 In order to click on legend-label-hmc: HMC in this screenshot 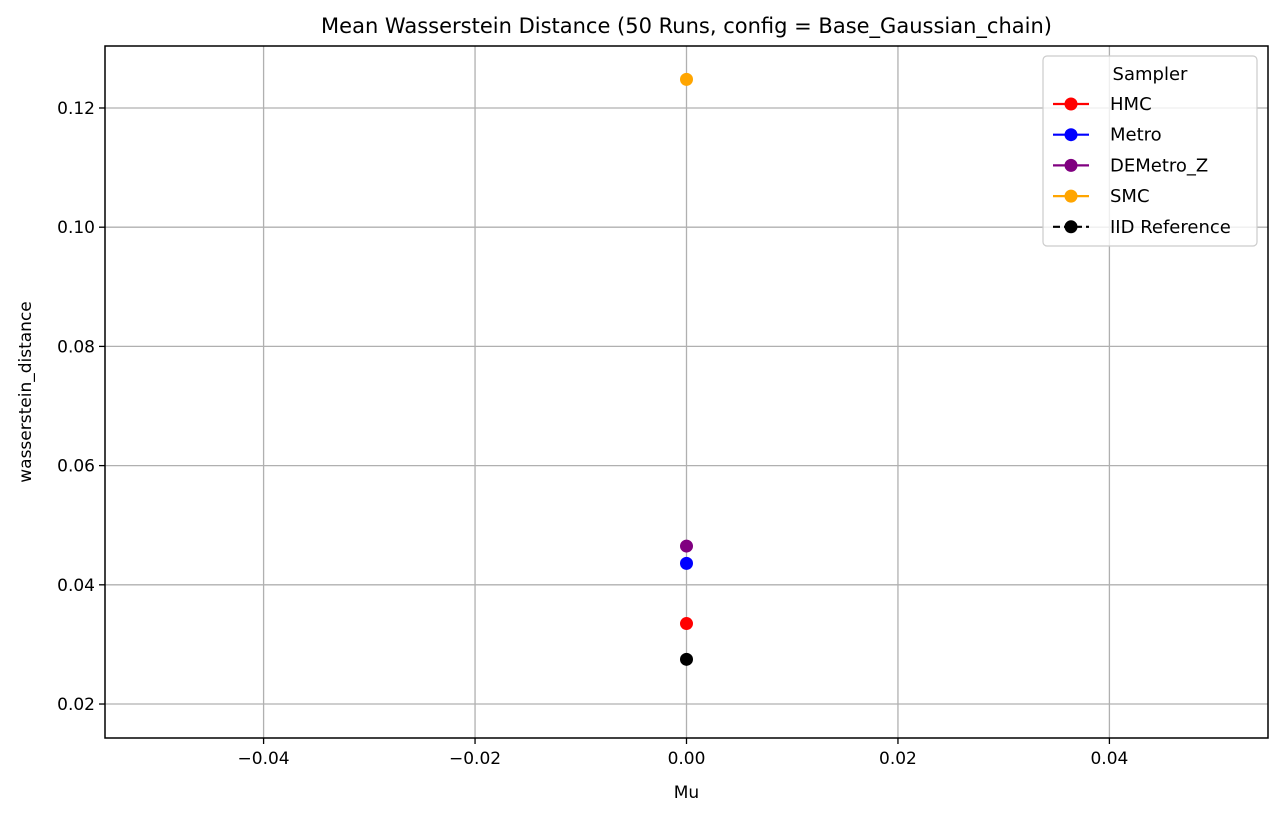, I will do `click(1131, 104)`.